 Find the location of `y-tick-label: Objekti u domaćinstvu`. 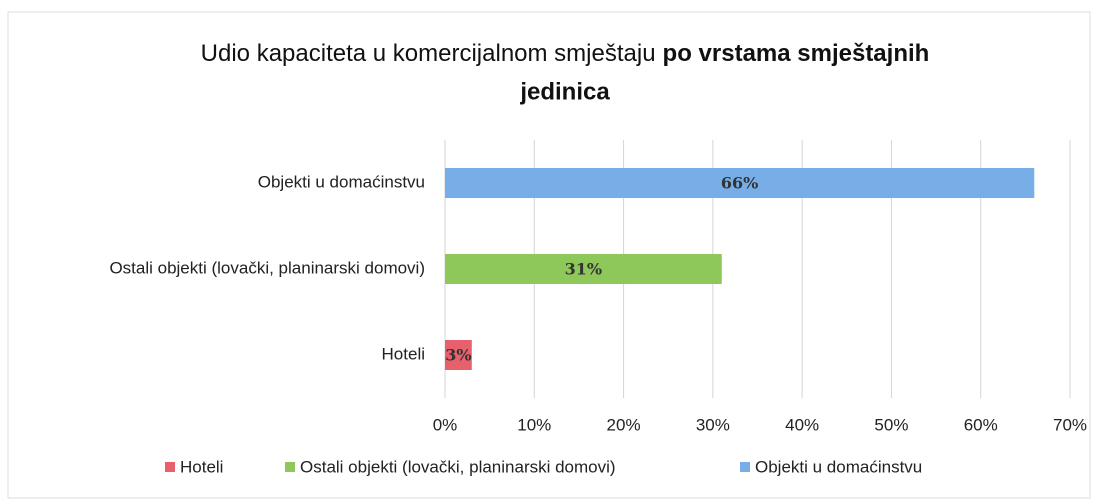

y-tick-label: Objekti u domaćinstvu is located at coordinates (341, 181).